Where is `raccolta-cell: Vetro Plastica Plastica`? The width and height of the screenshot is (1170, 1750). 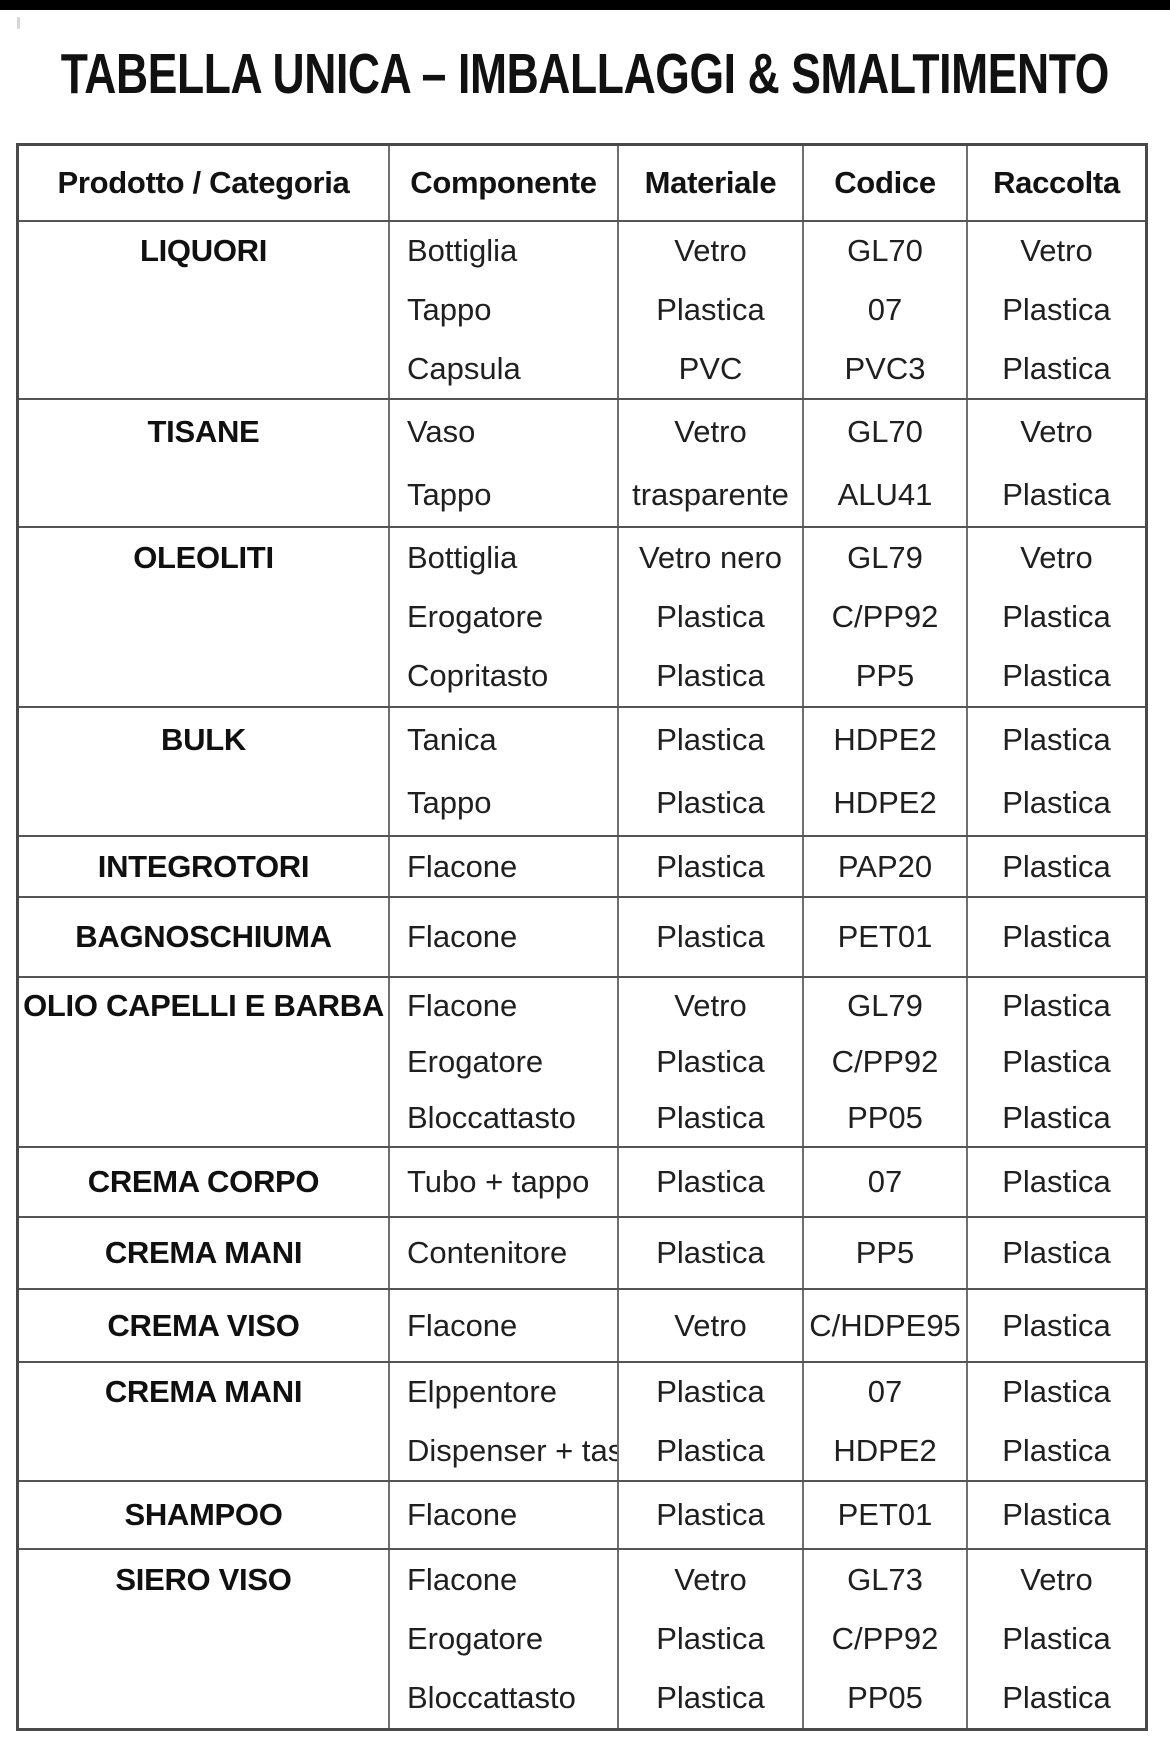 raccolta-cell: Vetro Plastica Plastica is located at coordinates (1055, 617).